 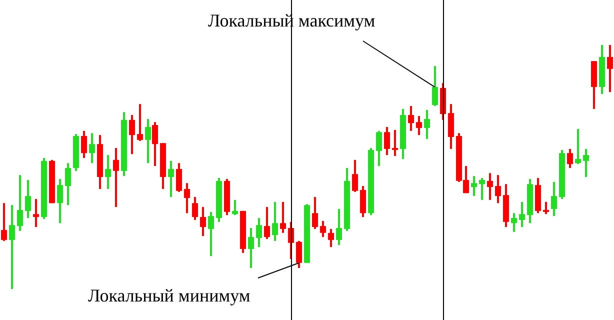 What do you see at coordinates (169, 296) in the screenshot?
I see `annotation: Локальный минимум` at bounding box center [169, 296].